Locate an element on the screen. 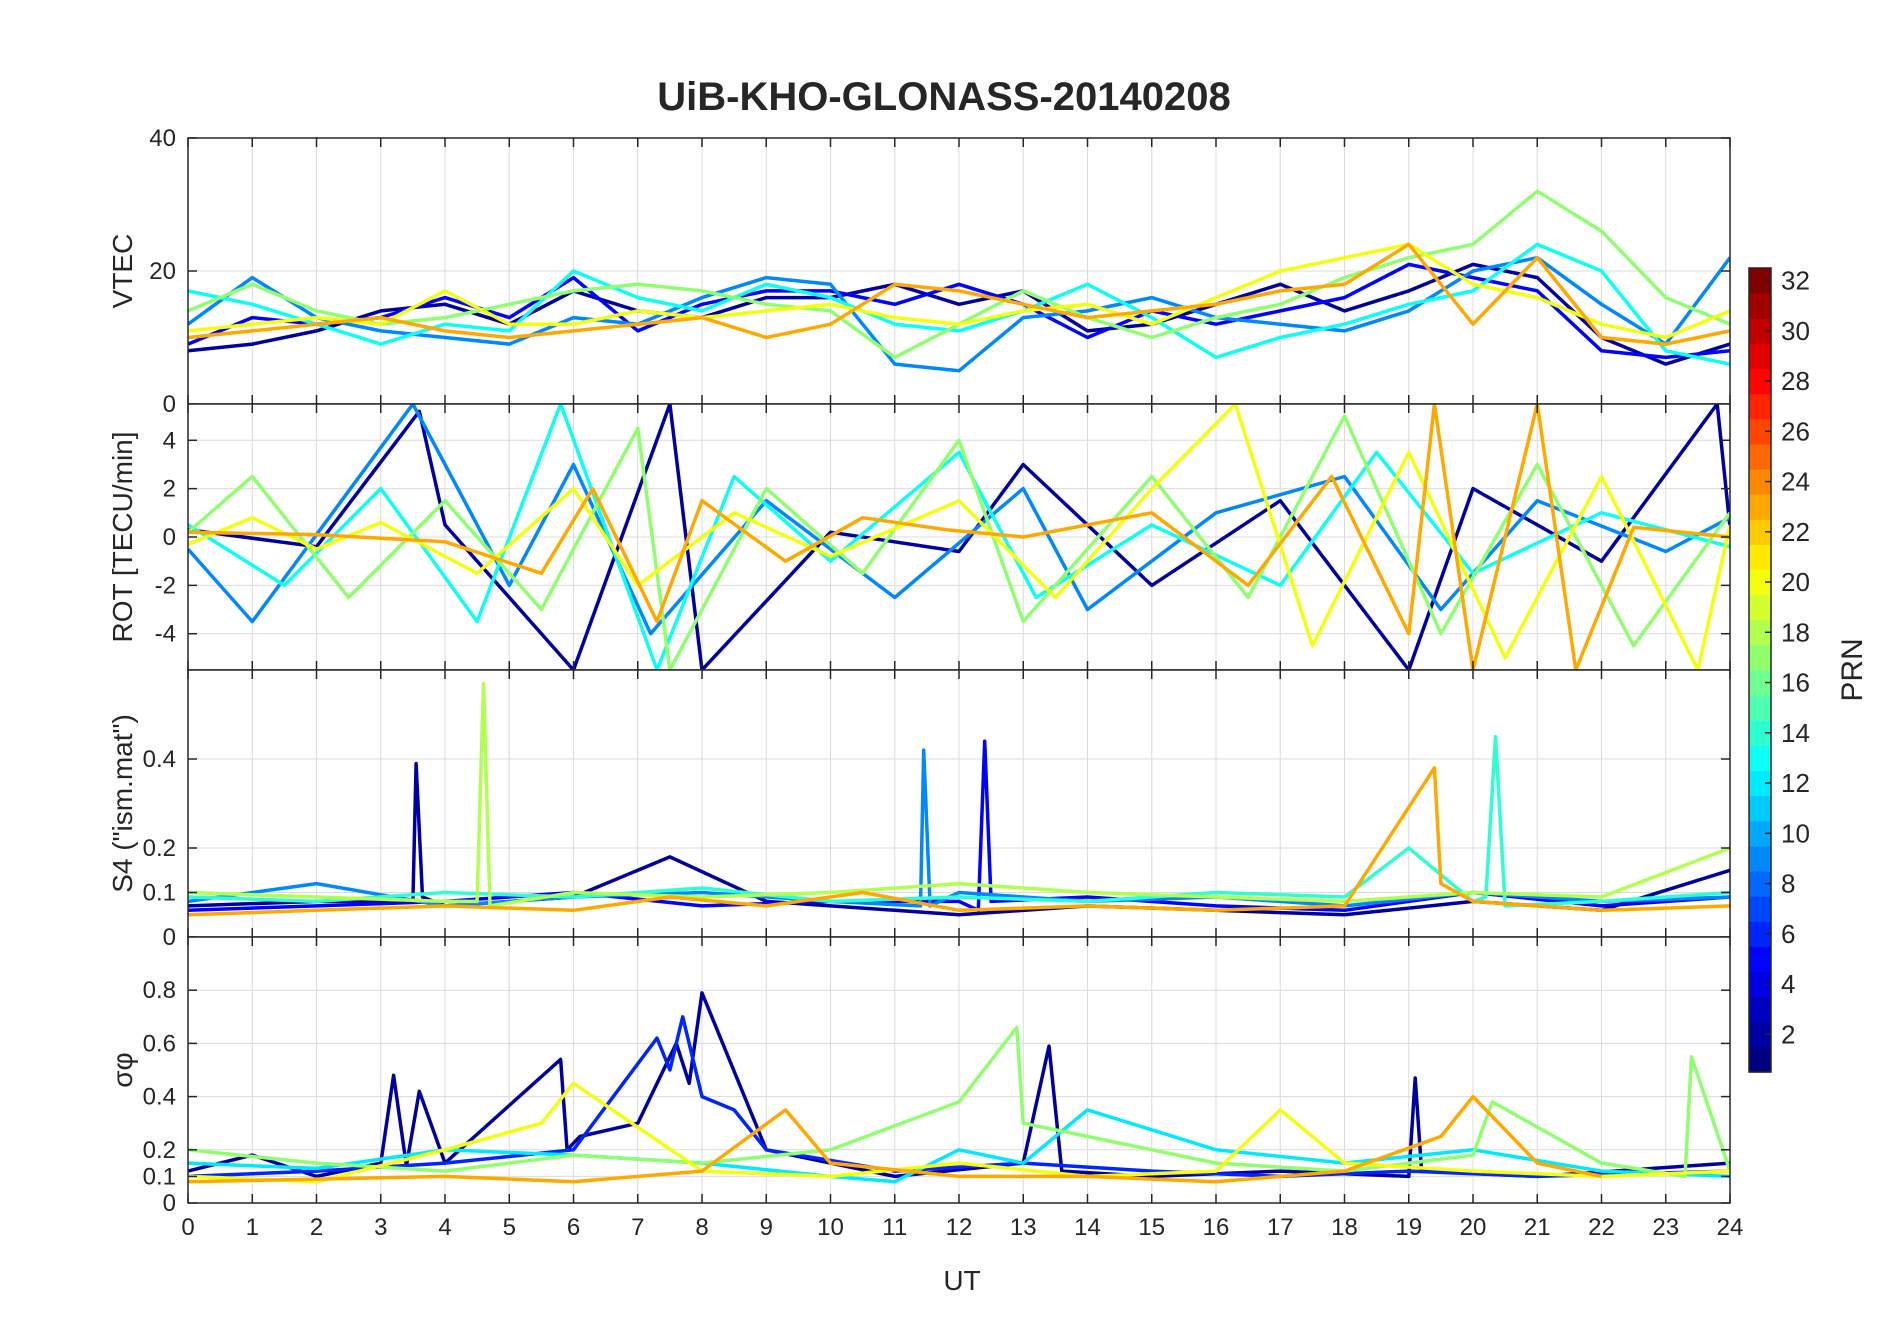  colorbar-tick-label: 24 is located at coordinates (1795, 482).